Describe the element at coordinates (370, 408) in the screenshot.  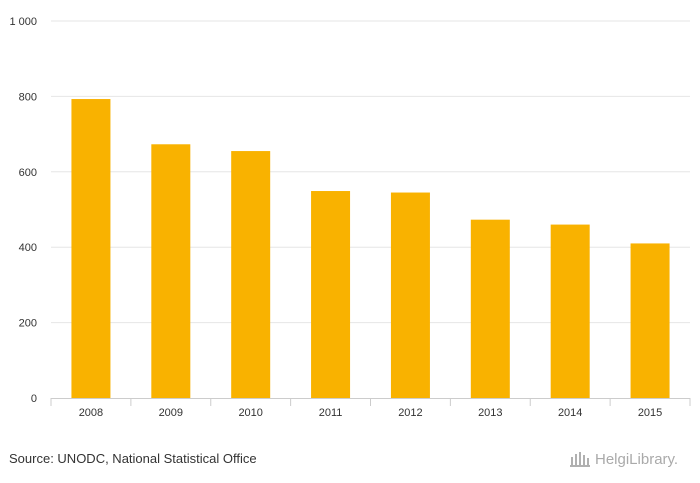
I see `x-axis-ticks: 2008 2009 2010 2011 2012 2013 2014 2015` at that location.